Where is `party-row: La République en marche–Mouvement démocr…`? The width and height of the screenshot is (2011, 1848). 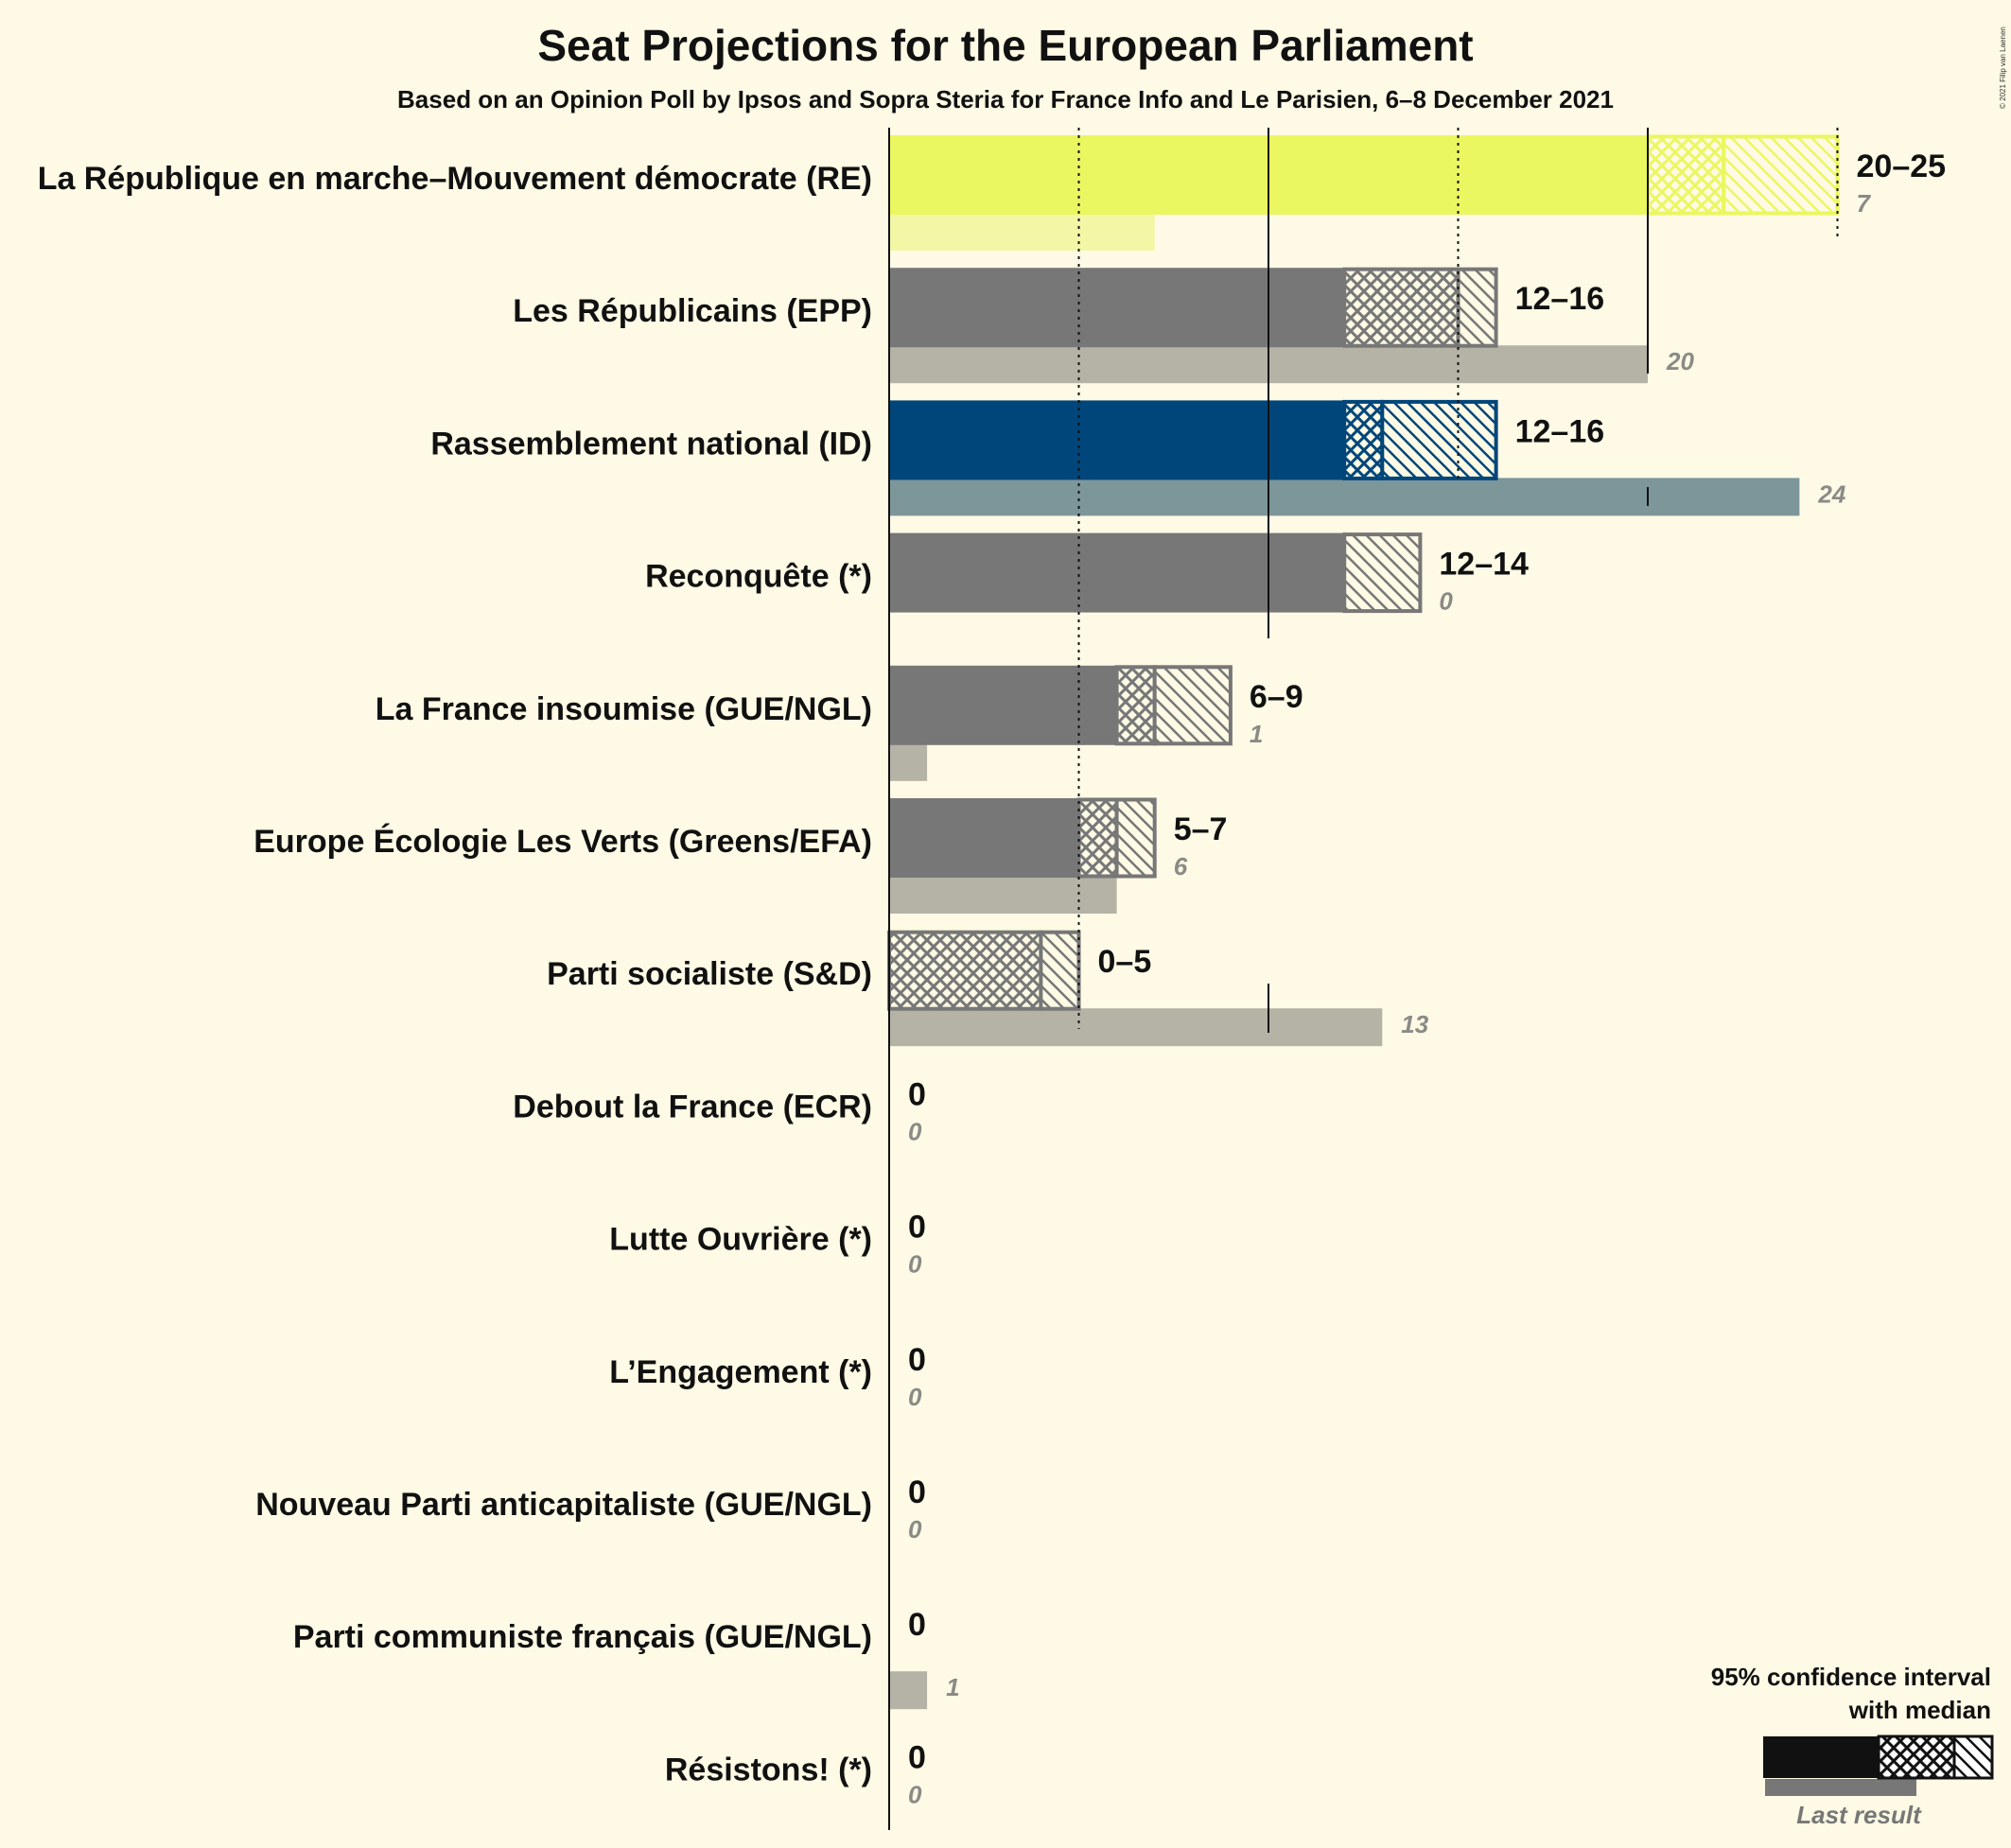
party-row: La République en marche–Mouvement démocr… is located at coordinates (992, 192).